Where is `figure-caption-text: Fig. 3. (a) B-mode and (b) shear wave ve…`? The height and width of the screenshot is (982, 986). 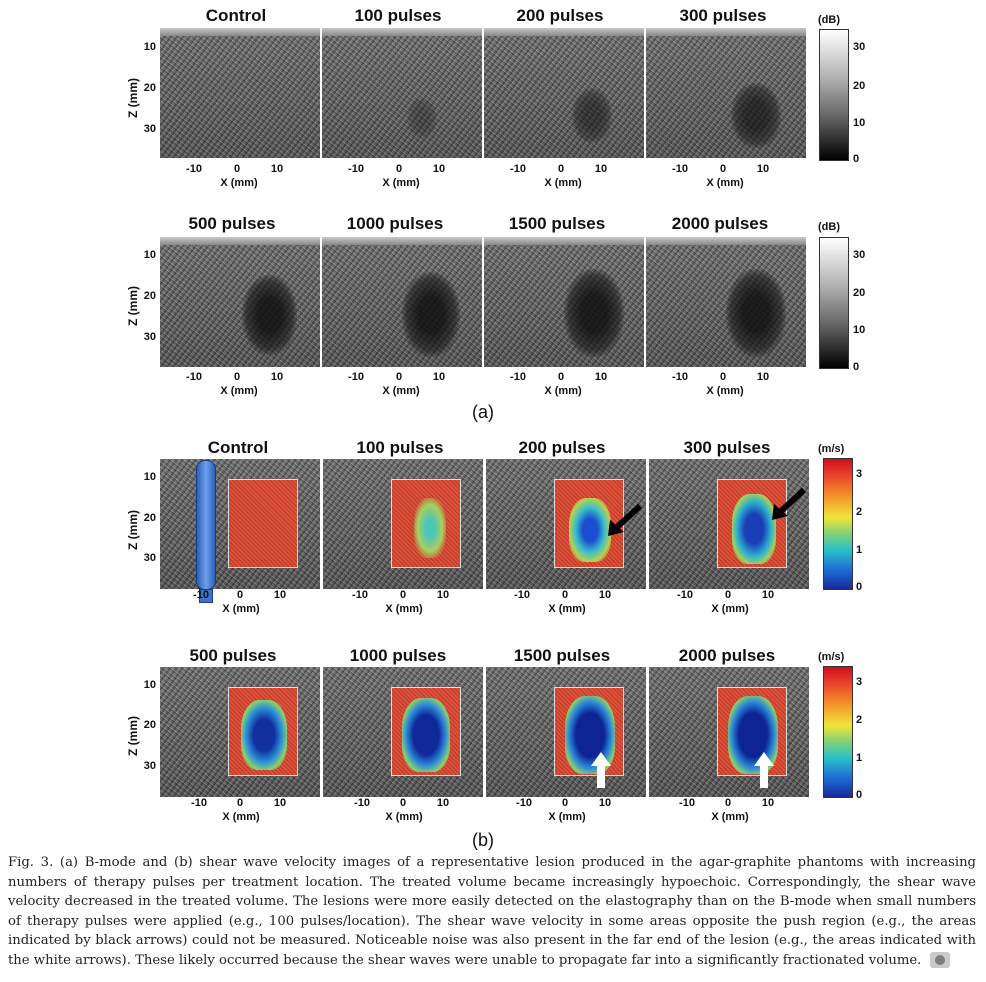
figure-caption-text: Fig. 3. (a) B-mode and (b) shear wave ve… is located at coordinates (492, 911).